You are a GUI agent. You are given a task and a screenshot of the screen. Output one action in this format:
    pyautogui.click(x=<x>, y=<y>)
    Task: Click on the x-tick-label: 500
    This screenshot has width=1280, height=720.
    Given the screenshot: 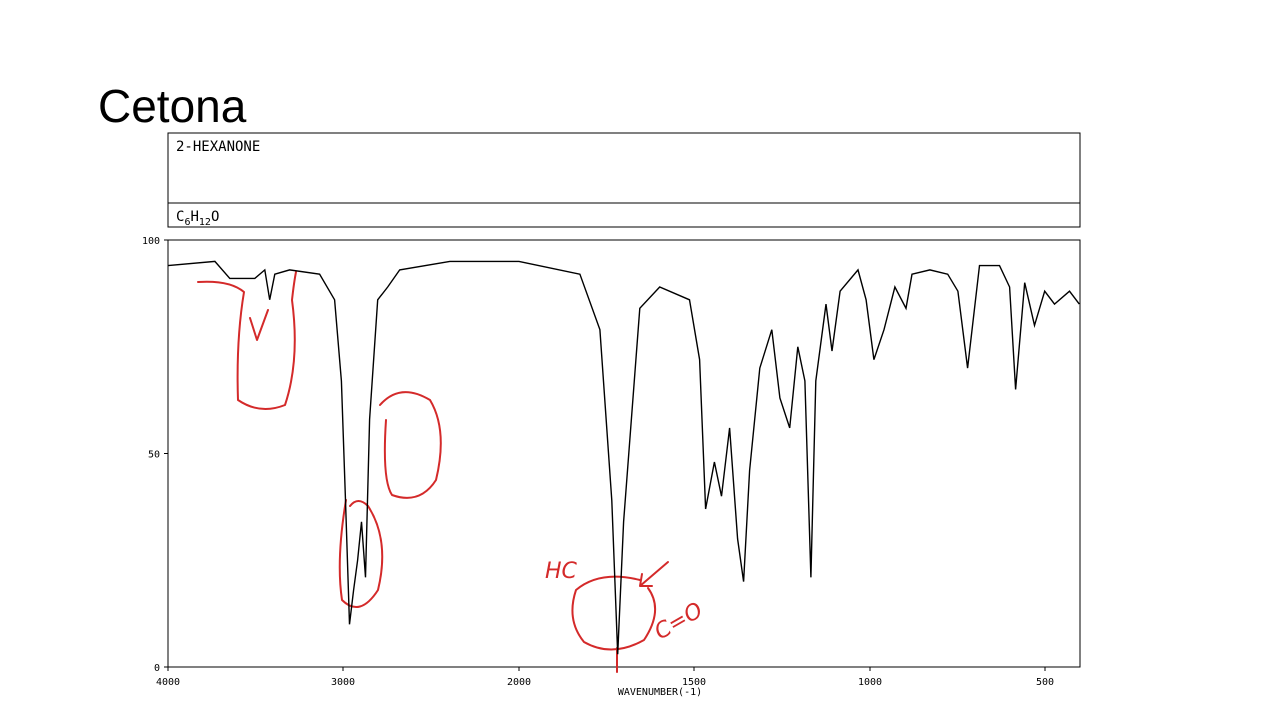 What is the action you would take?
    pyautogui.click(x=1045, y=682)
    